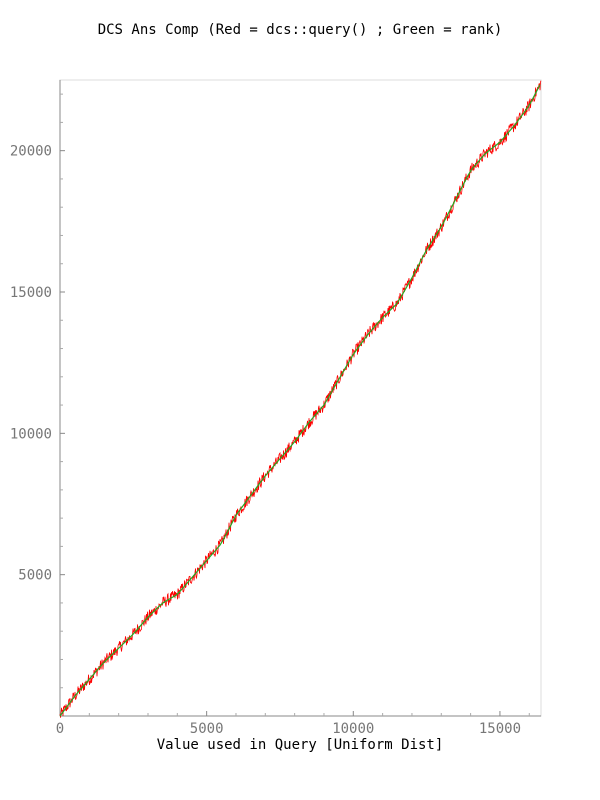  What do you see at coordinates (60, 729) in the screenshot?
I see `x-tick-label: 0` at bounding box center [60, 729].